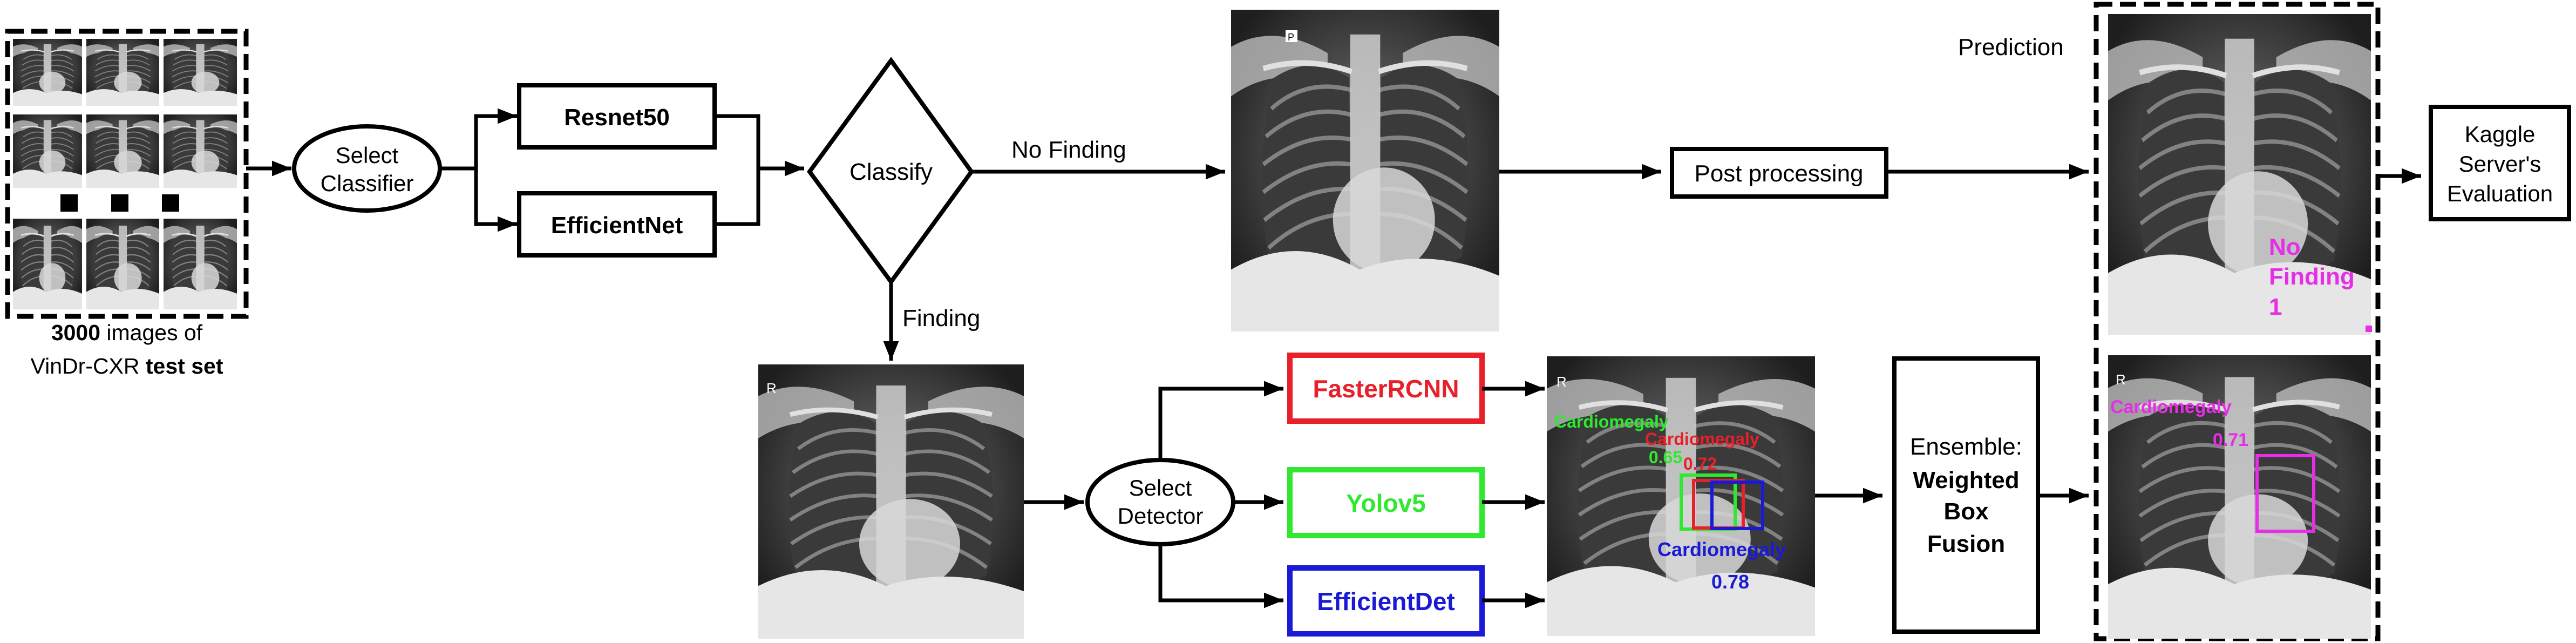 The width and height of the screenshot is (2576, 643). Describe the element at coordinates (119, 203) in the screenshot. I see `ellipsis-dots` at that location.